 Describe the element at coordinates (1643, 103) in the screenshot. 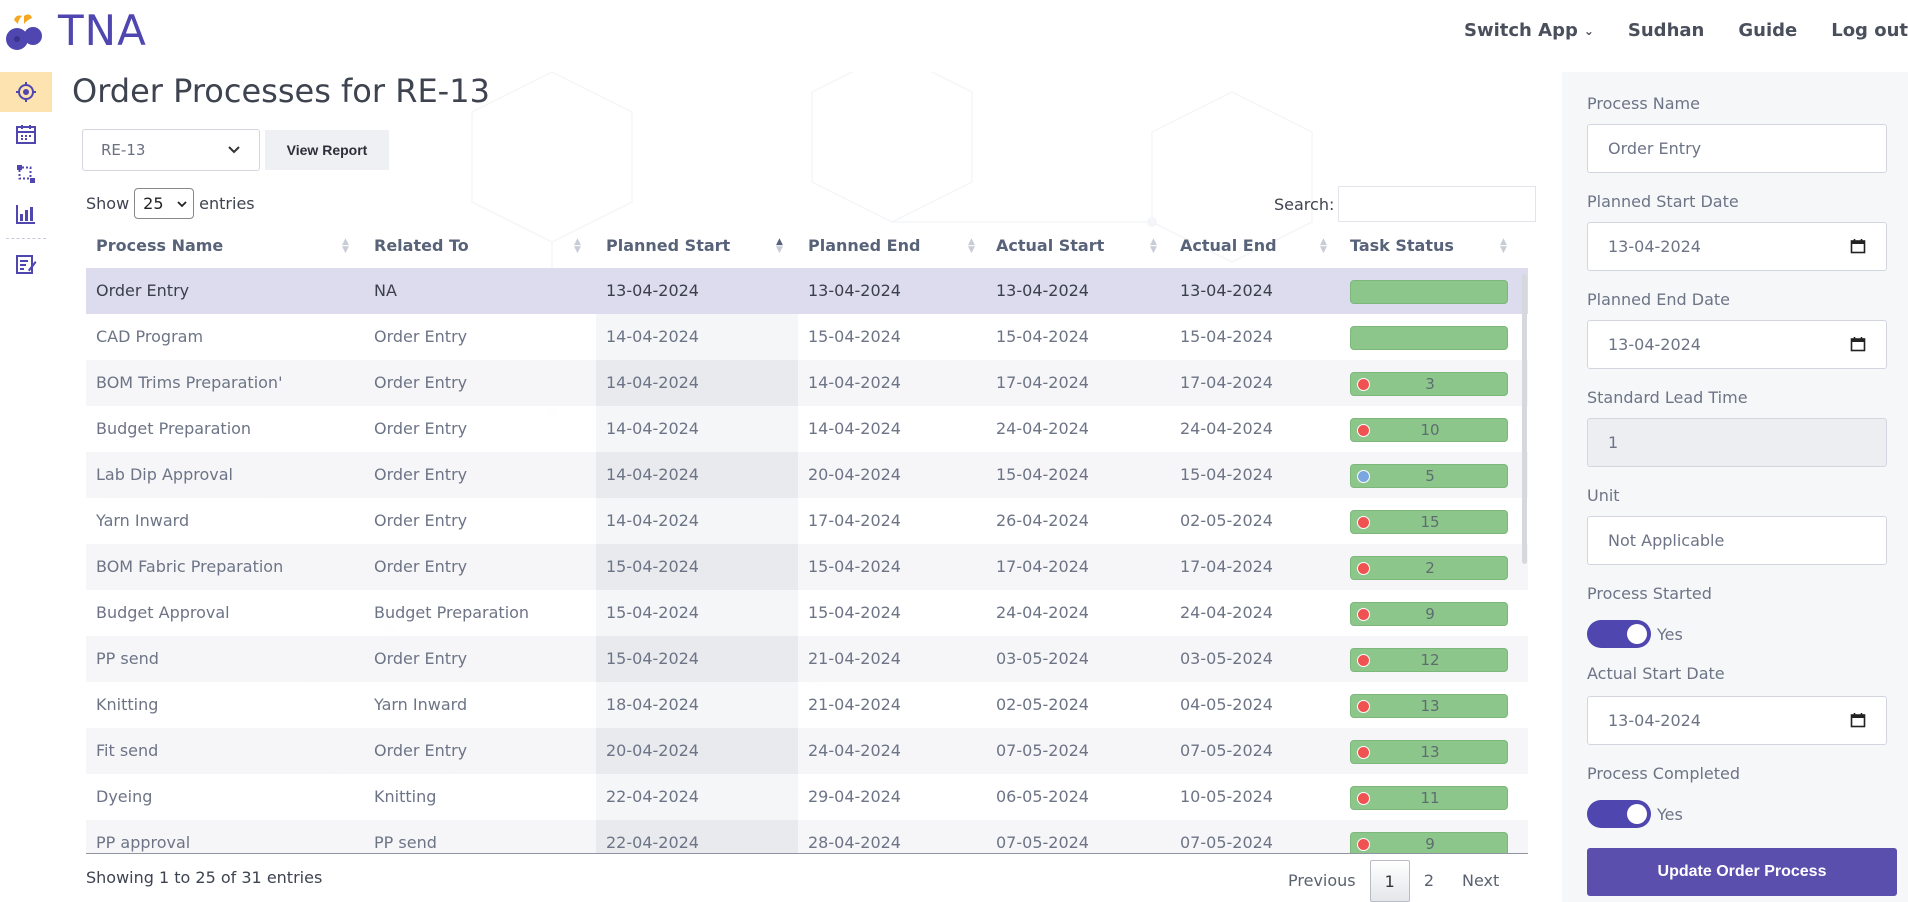

I see `process-name-label: Process Name` at that location.